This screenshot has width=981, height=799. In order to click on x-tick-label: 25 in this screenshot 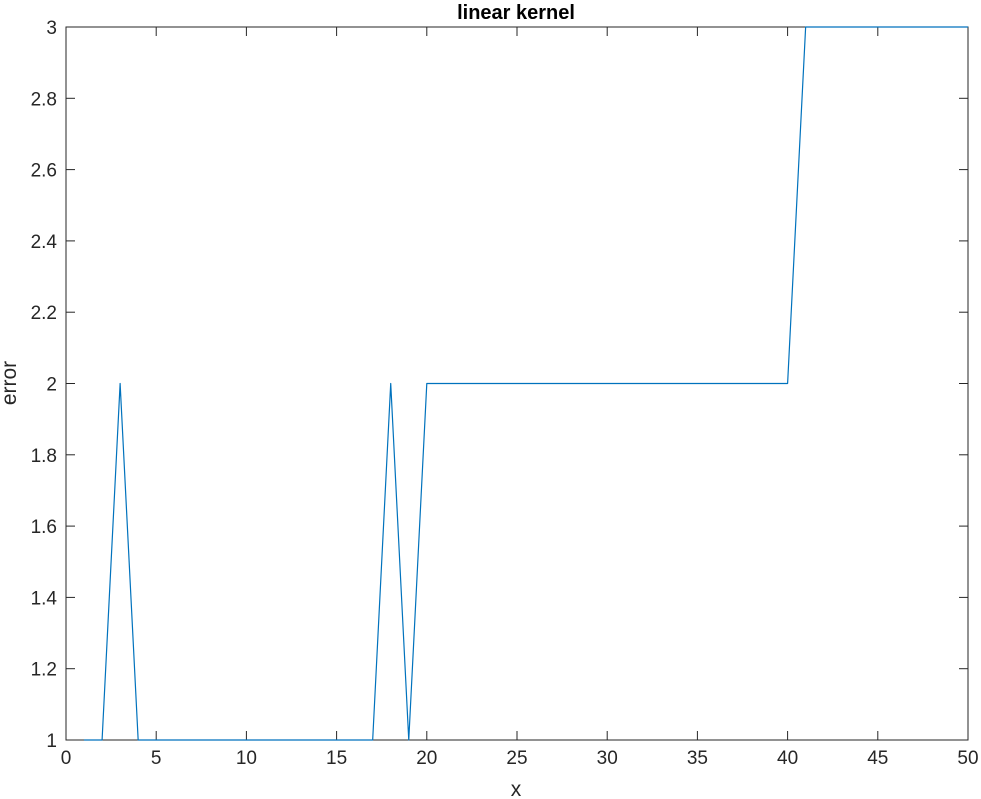, I will do `click(516, 758)`.